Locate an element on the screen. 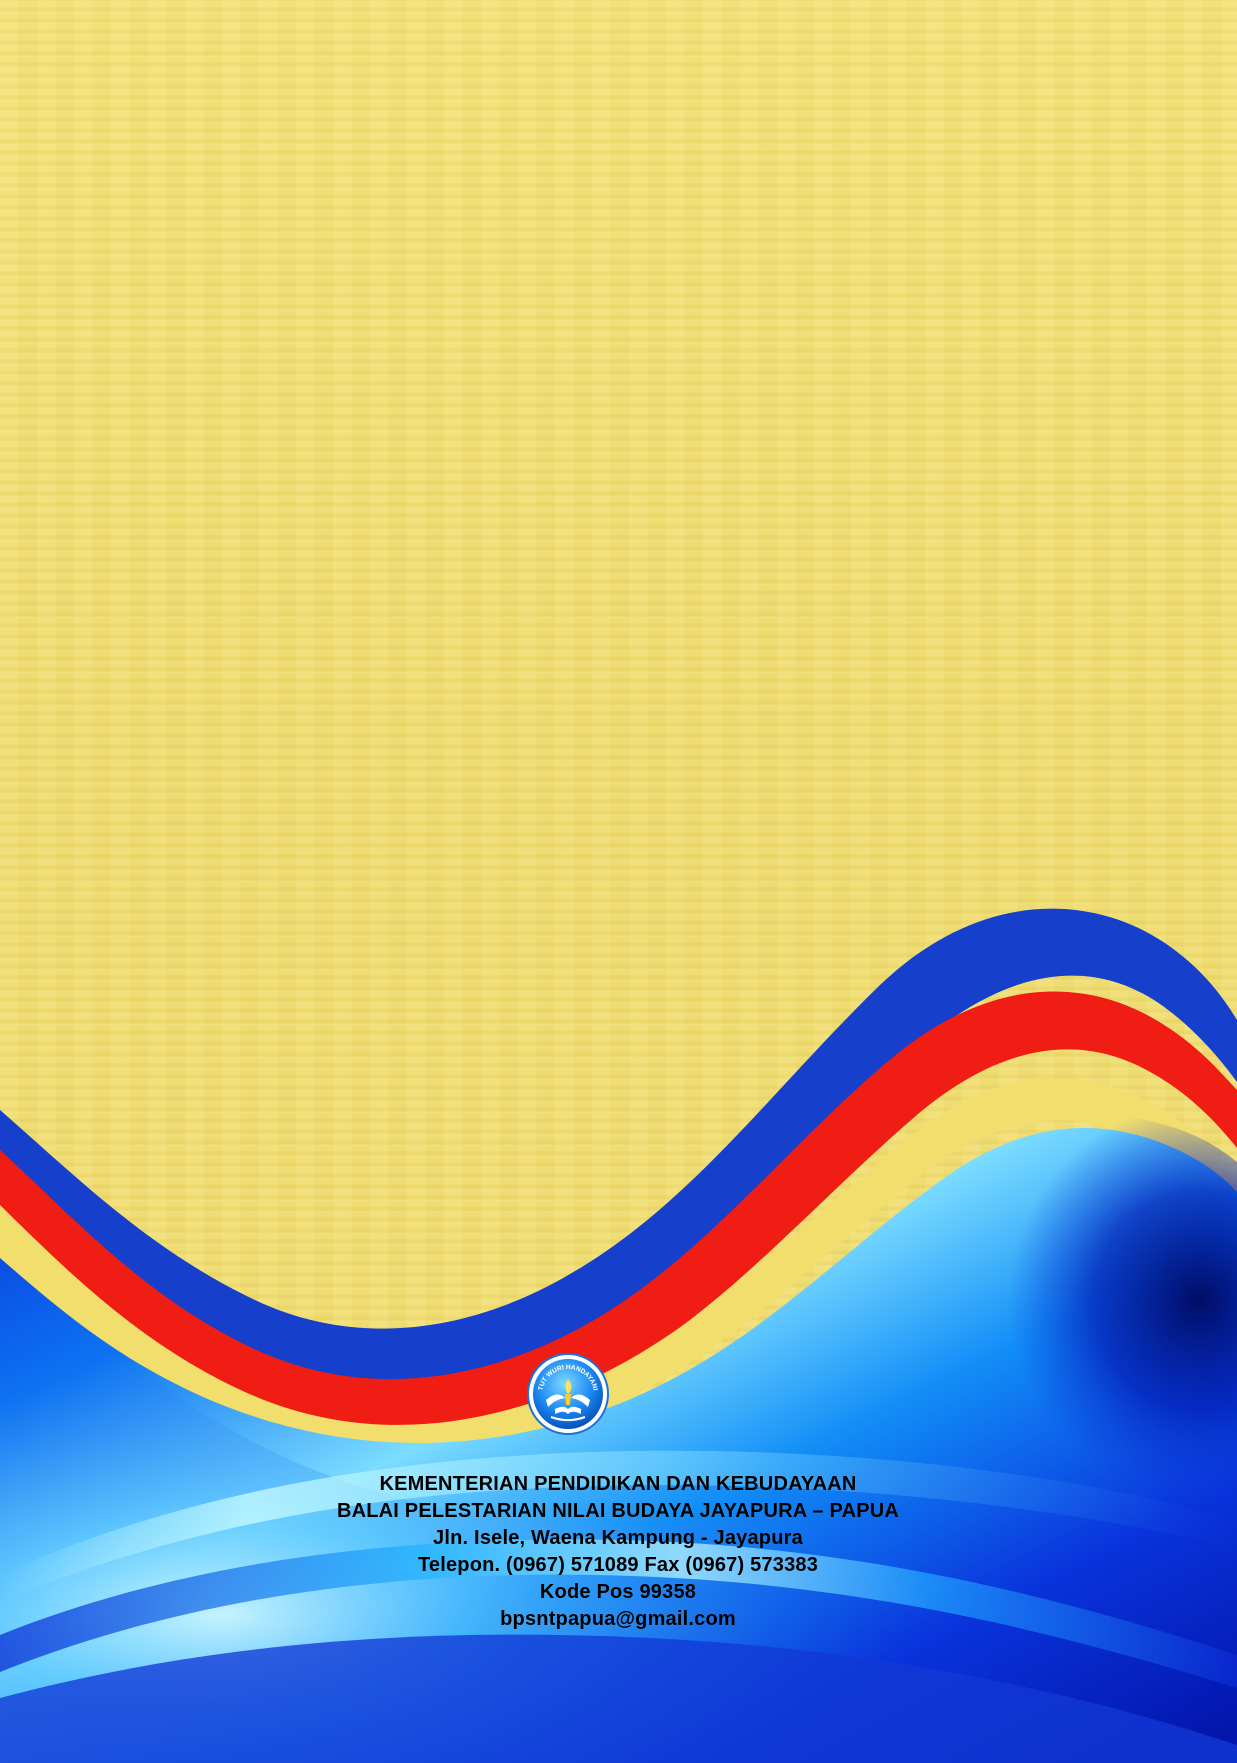 The height and width of the screenshot is (1763, 1237). logo-torch is located at coordinates (568, 1399).